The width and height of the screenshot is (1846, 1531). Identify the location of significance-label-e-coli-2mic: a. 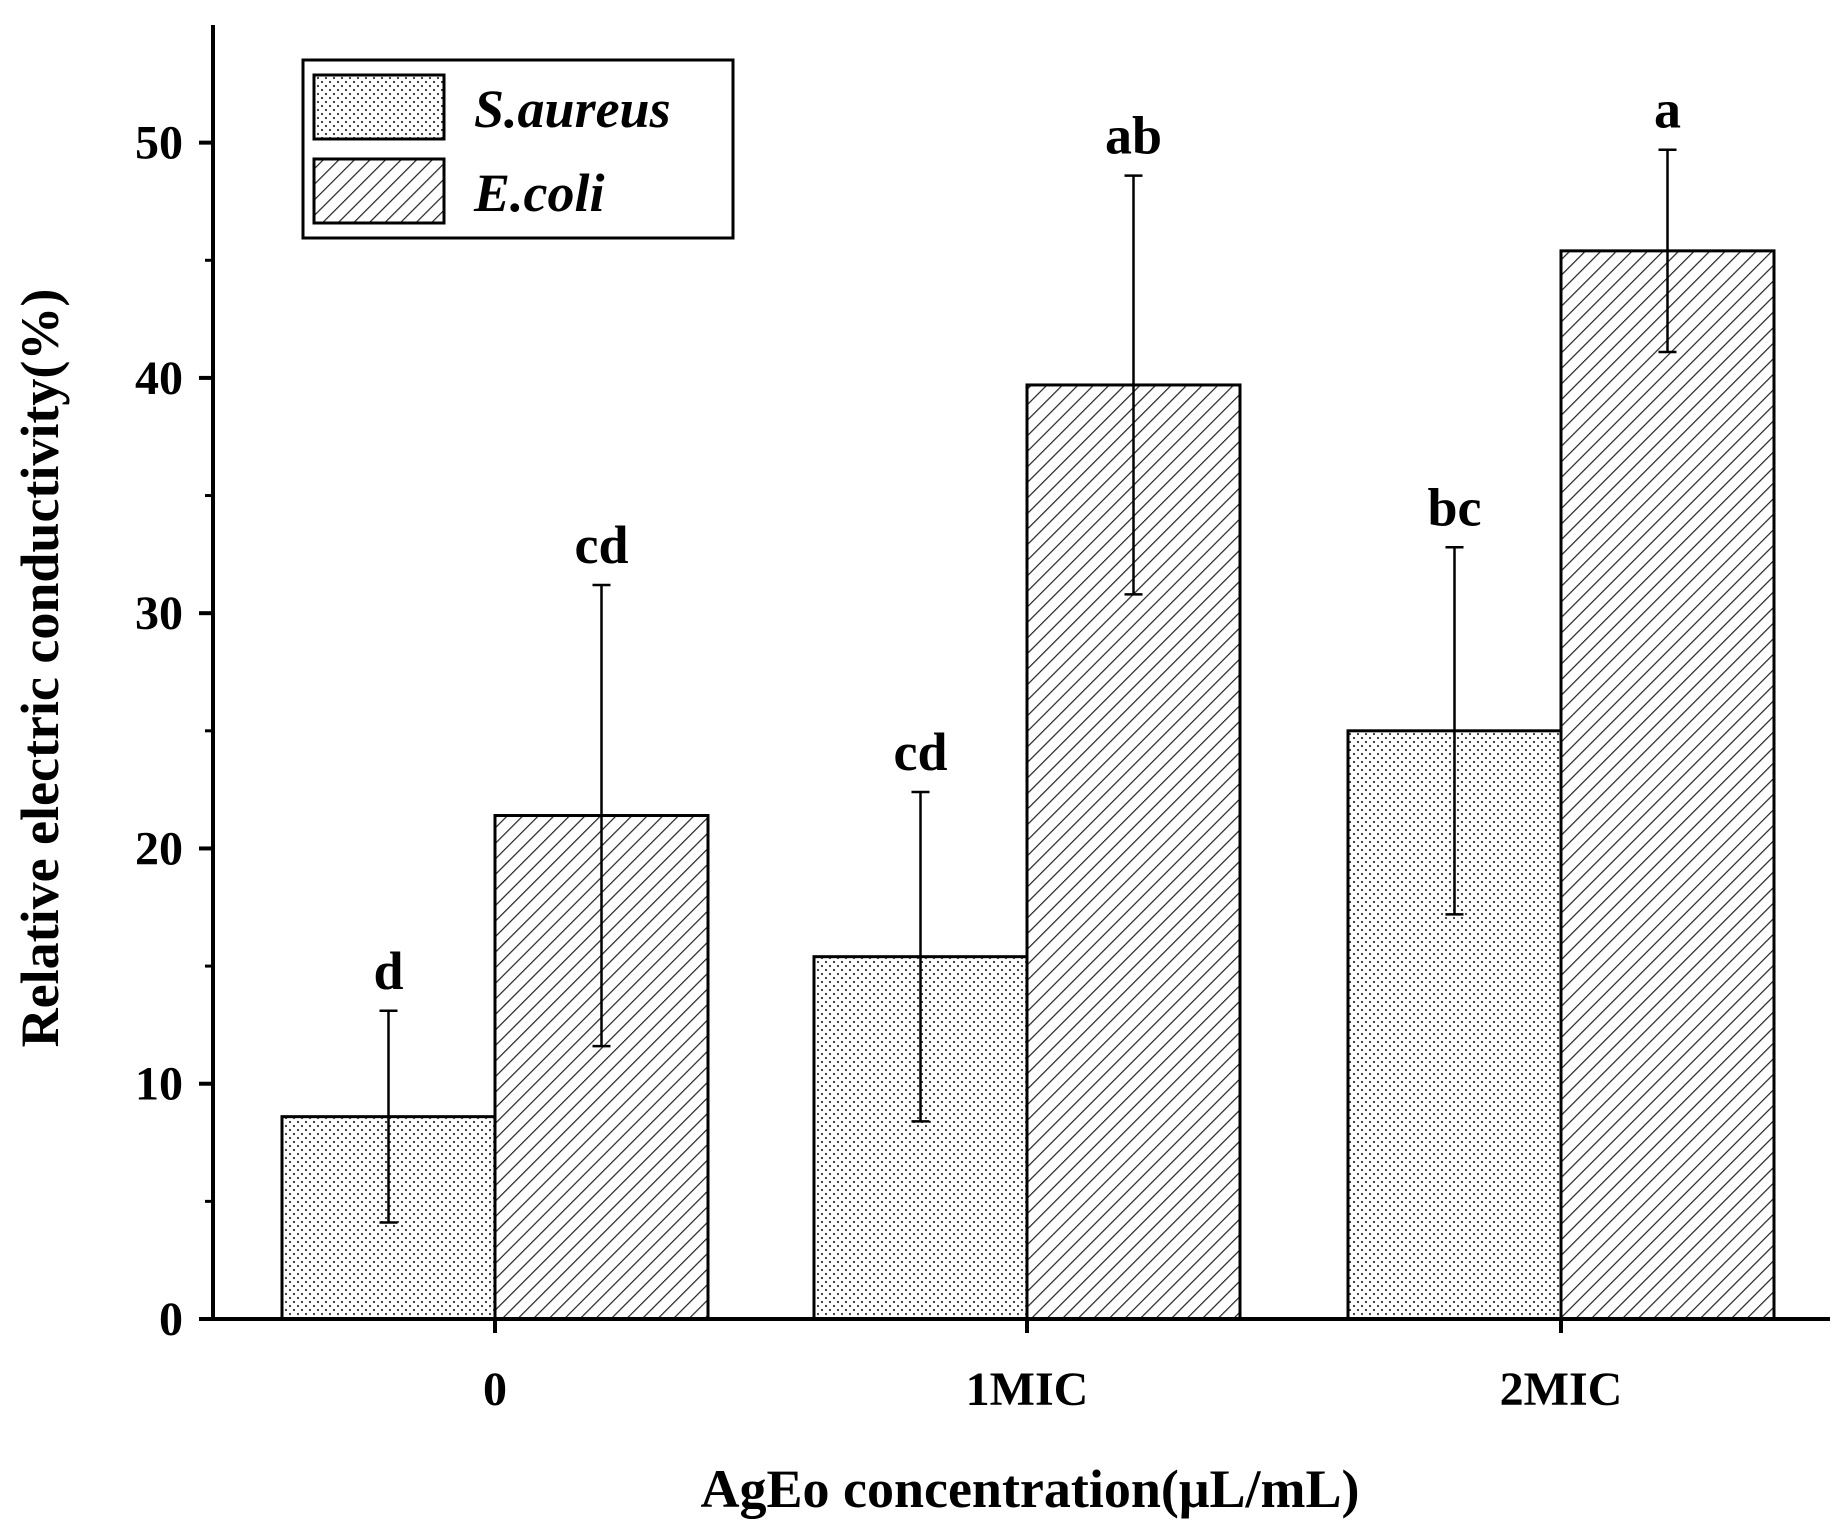
(1667, 110).